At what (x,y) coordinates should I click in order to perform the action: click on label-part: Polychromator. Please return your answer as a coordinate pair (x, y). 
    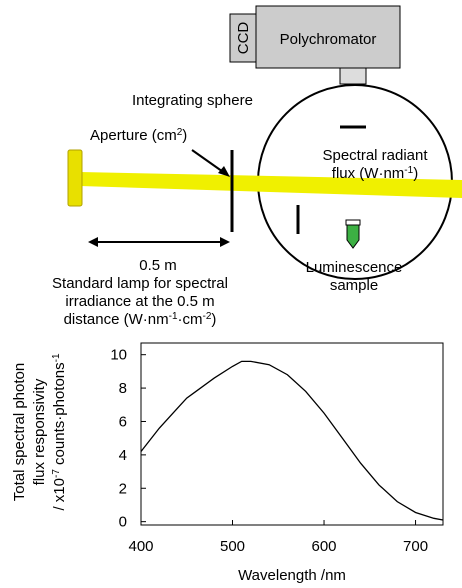
    Looking at the image, I should click on (328, 39).